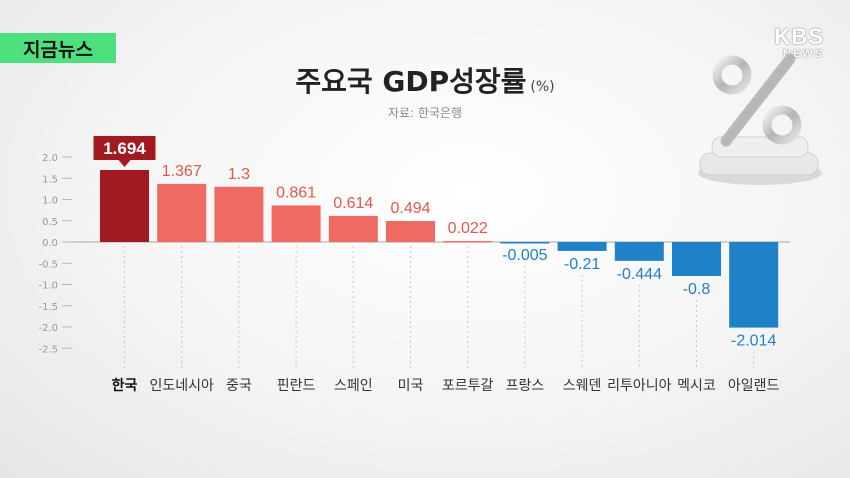  I want to click on y-tick-label: 0.5, so click(50, 222).